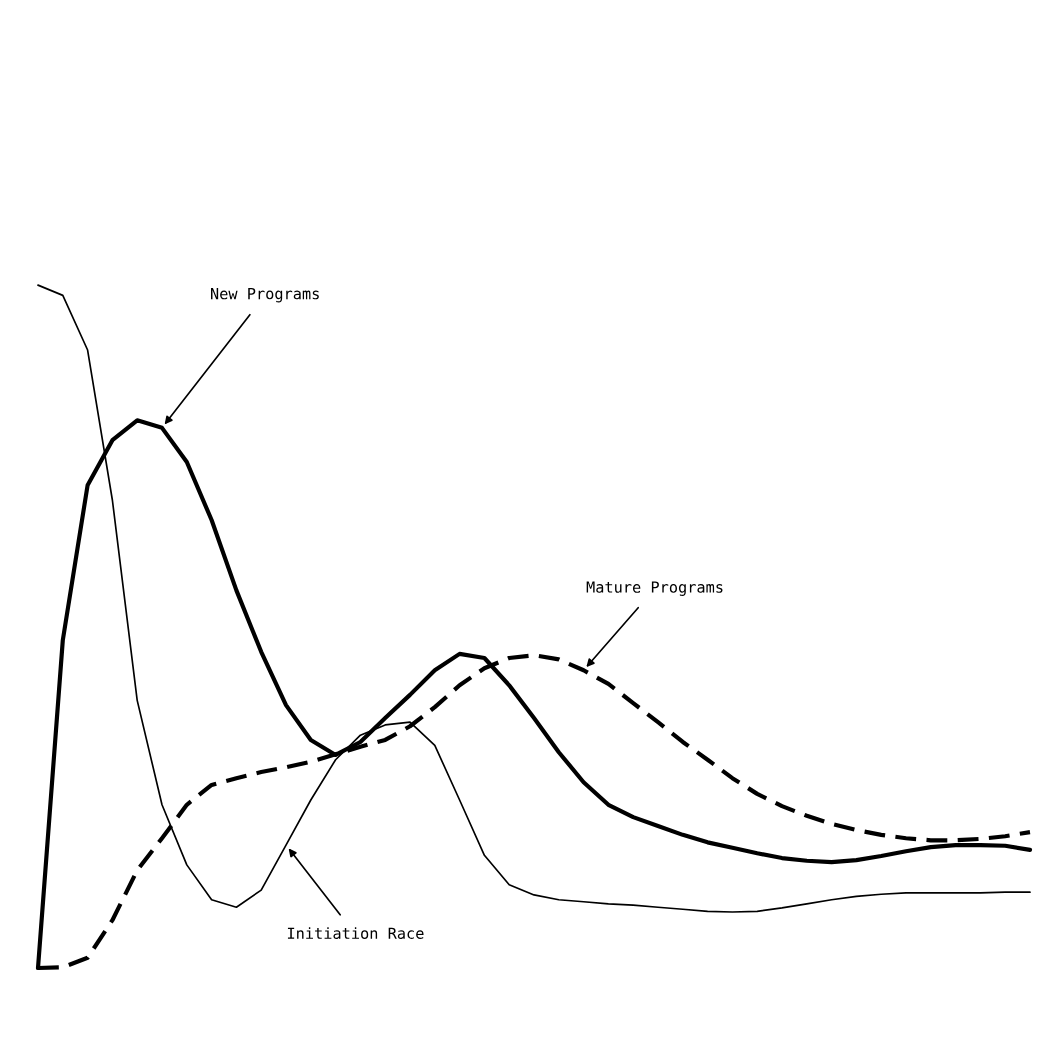 This screenshot has height=1052, width=1041. What do you see at coordinates (265, 295) in the screenshot?
I see `text: New Programs` at bounding box center [265, 295].